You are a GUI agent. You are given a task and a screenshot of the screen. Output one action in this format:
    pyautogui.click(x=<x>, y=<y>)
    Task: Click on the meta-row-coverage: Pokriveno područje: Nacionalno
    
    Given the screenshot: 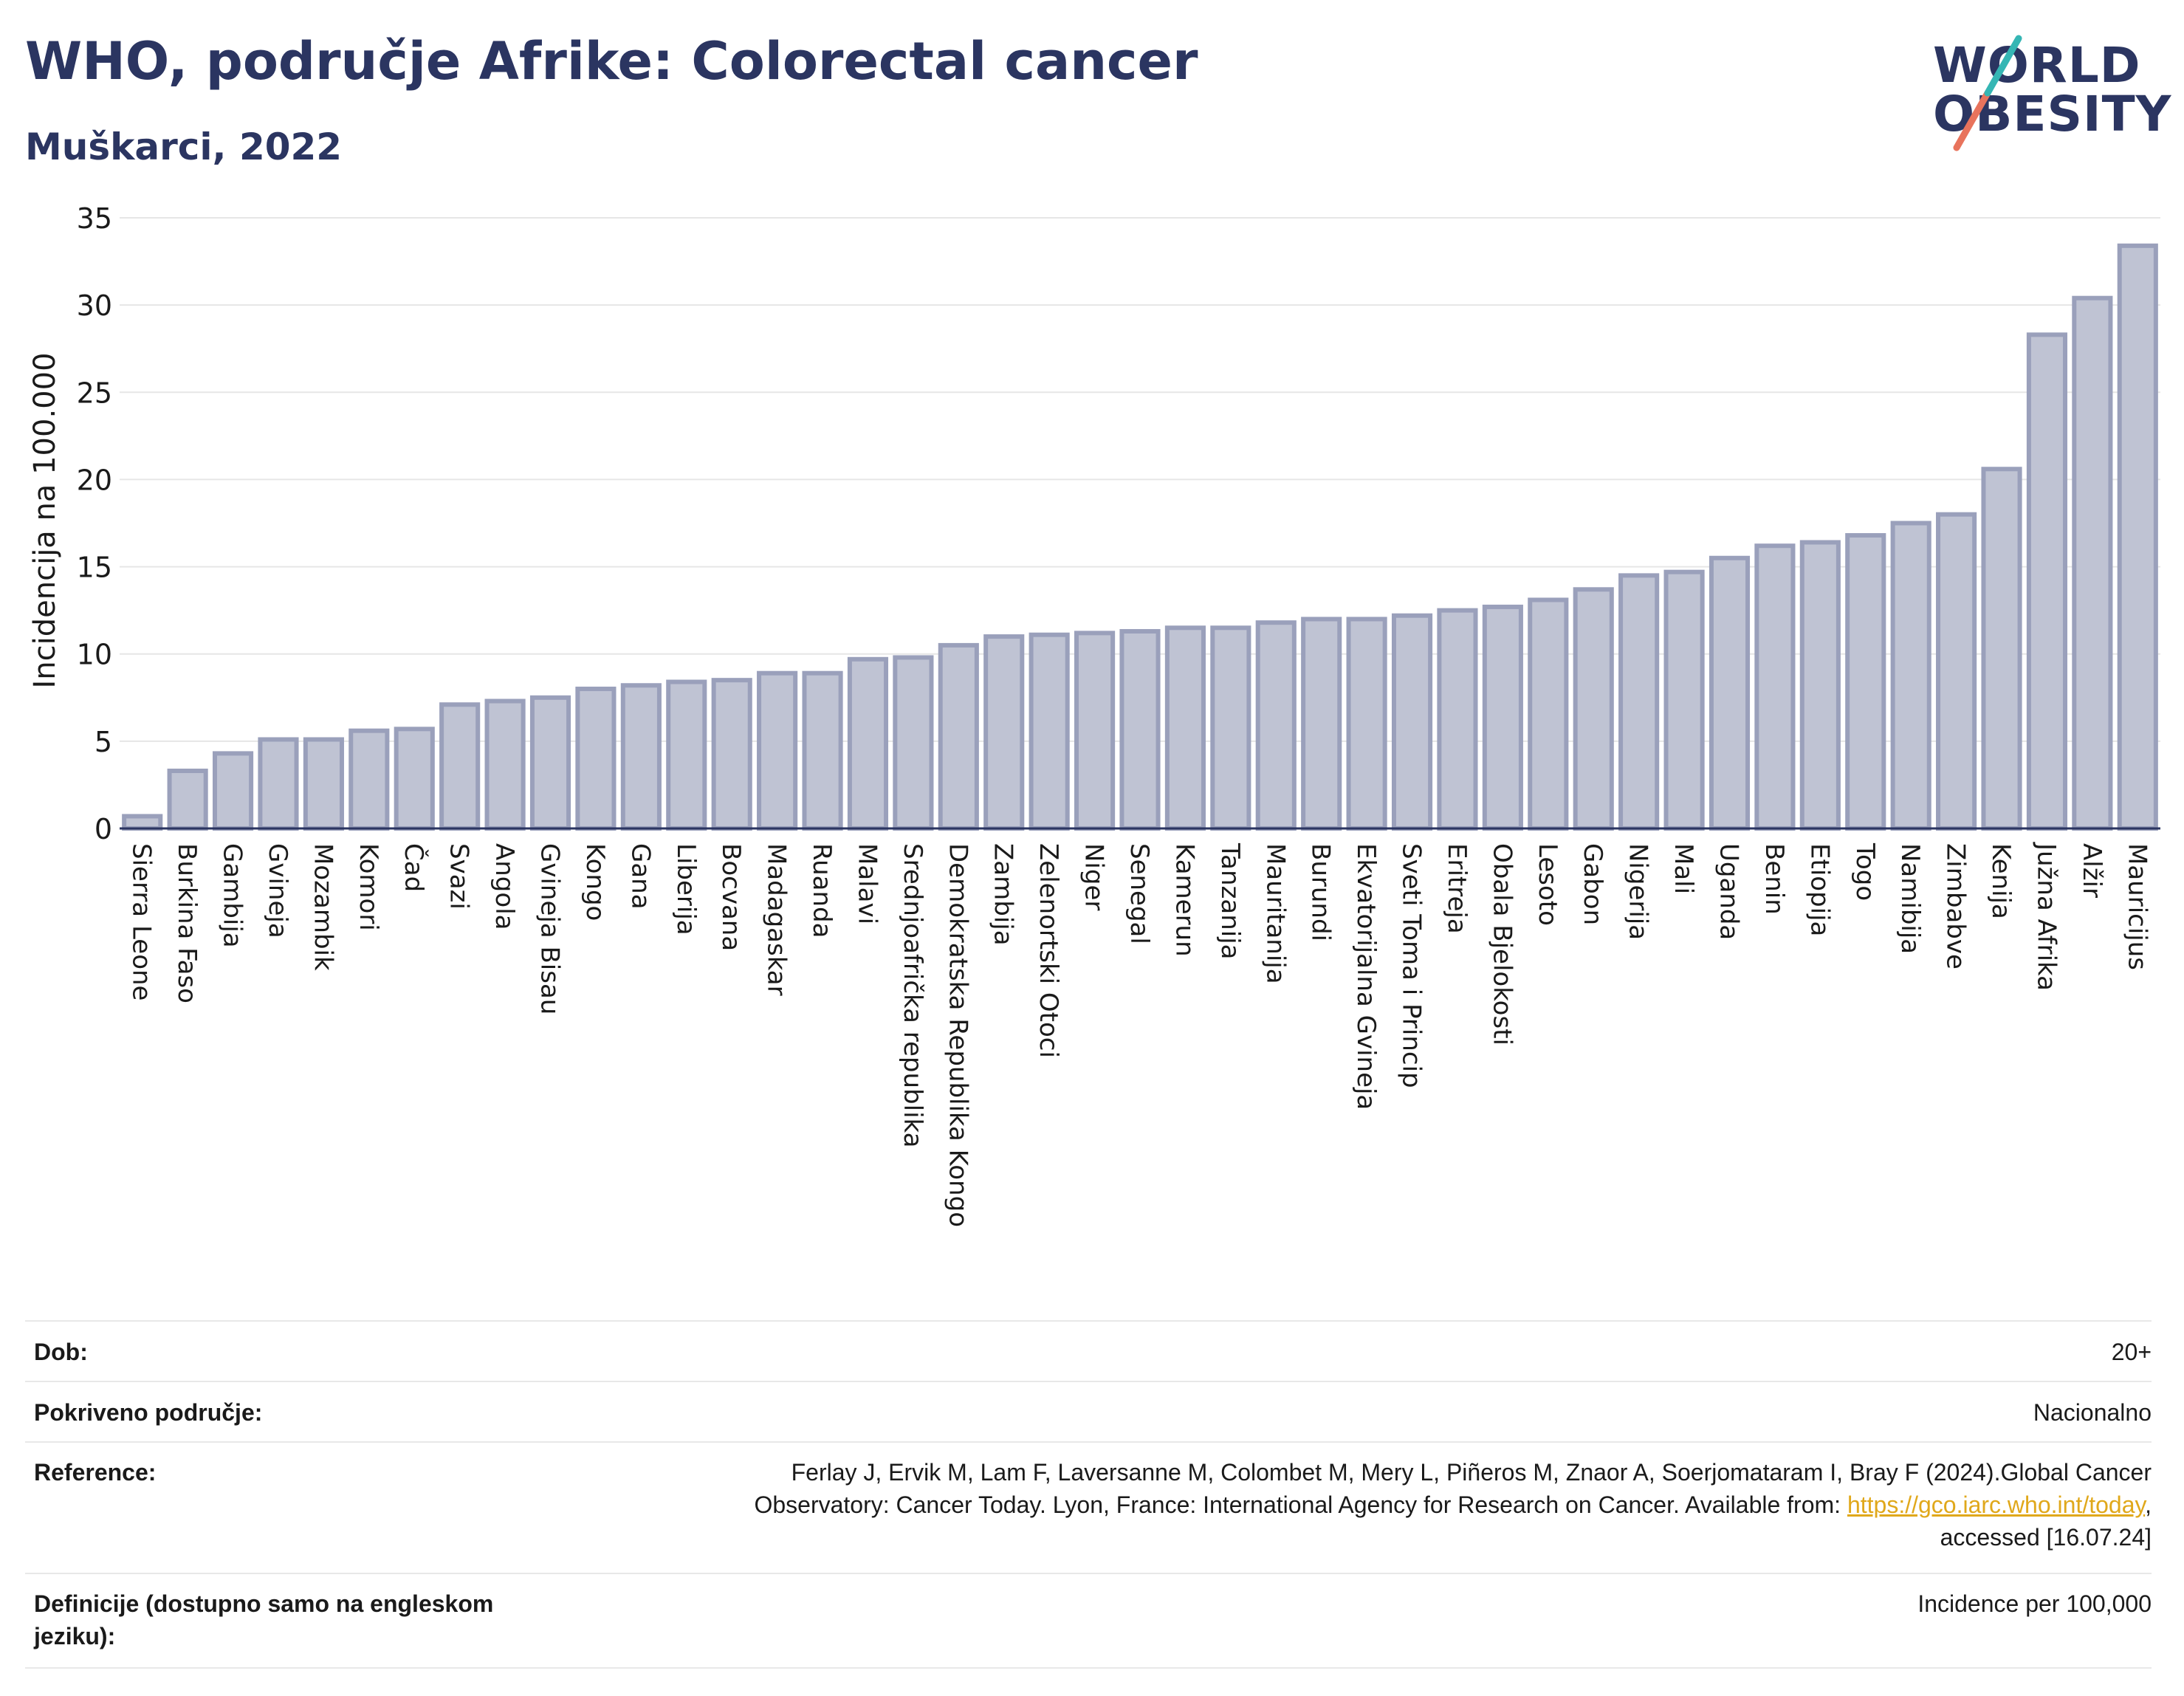 What is the action you would take?
    pyautogui.click(x=1089, y=1412)
    